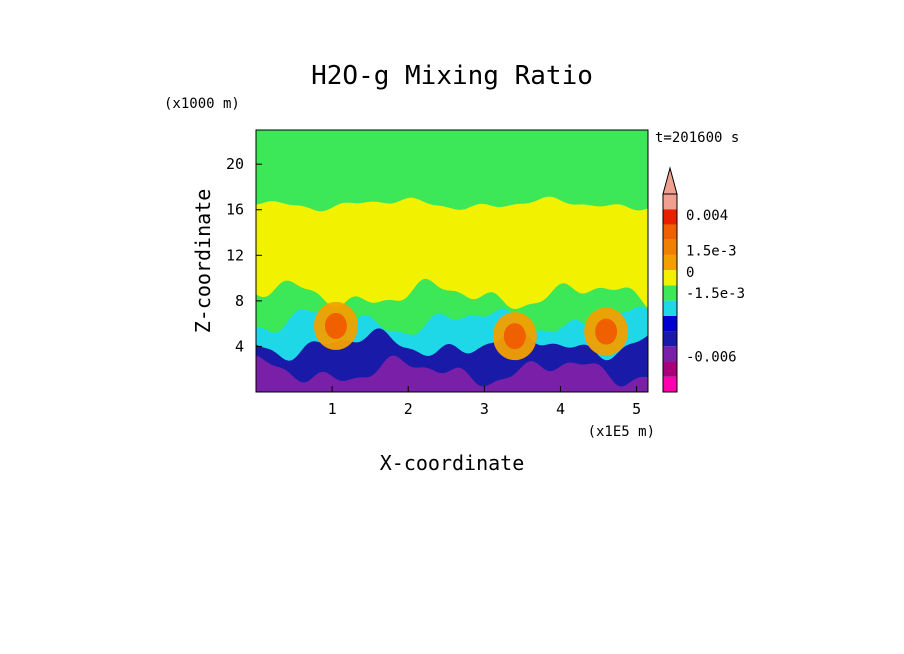 Image resolution: width=904 pixels, height=654 pixels. What do you see at coordinates (560, 409) in the screenshot?
I see `x-tick-label: 4` at bounding box center [560, 409].